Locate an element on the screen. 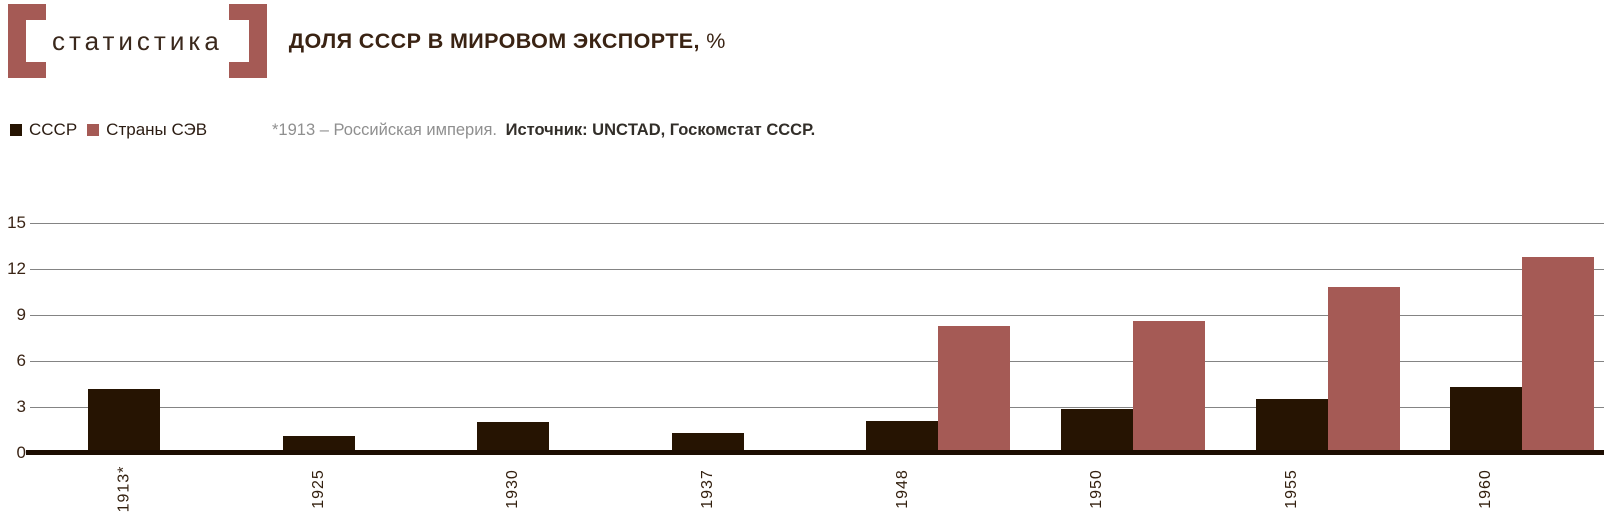 Image resolution: width=1607 pixels, height=521 pixels. y-axis-tick-15: 15 is located at coordinates (16, 222).